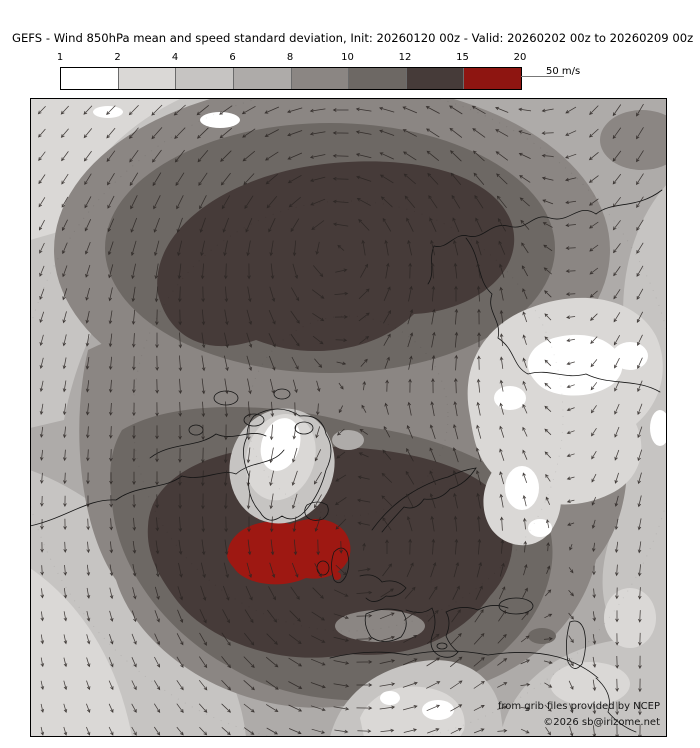  I want to click on colorbar-tick: 12, so click(405, 57).